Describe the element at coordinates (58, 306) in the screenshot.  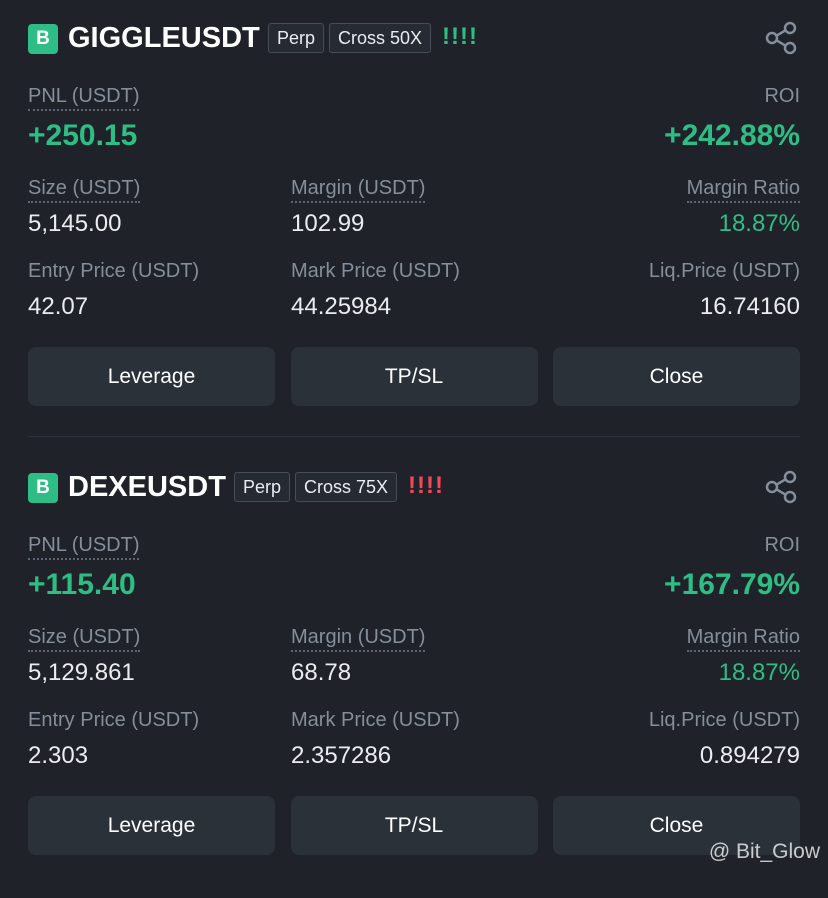
I see `stat-value: 42.07` at that location.